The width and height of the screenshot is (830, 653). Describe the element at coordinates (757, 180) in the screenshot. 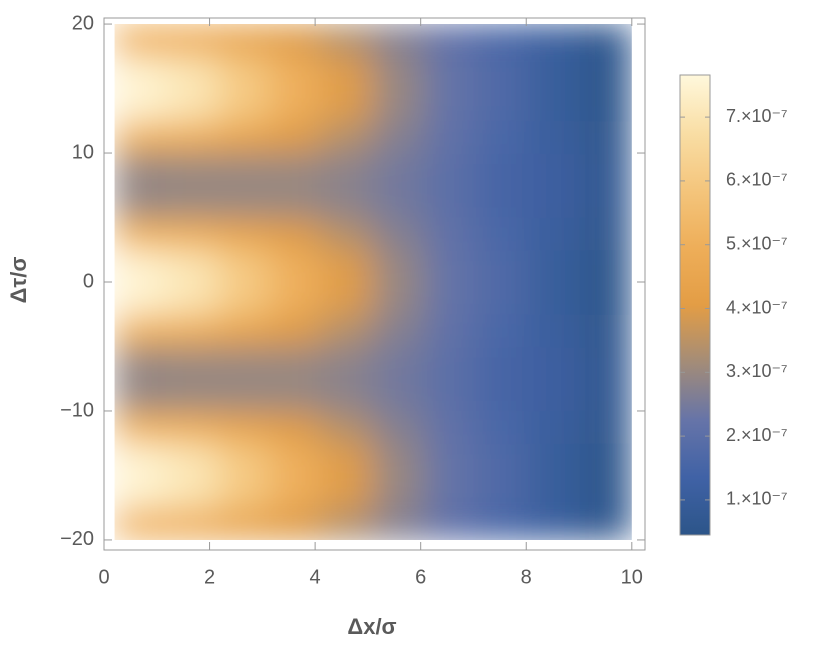

I see `colorbar-tick-label: 6.×10⁻⁷` at that location.